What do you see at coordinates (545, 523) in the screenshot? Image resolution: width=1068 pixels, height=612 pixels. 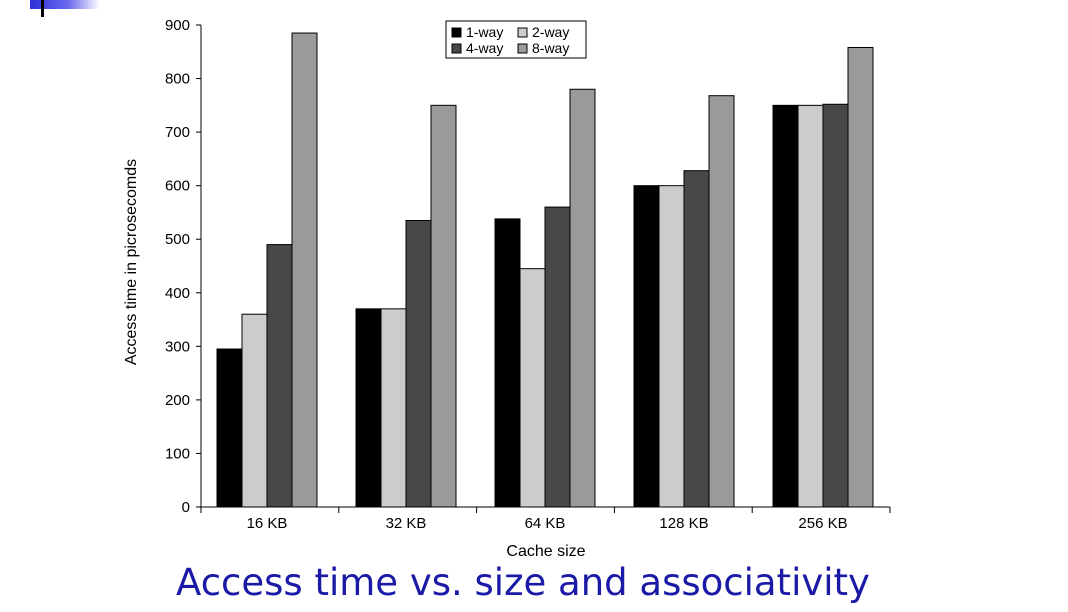 I see `x-tick-label: 64 KB` at bounding box center [545, 523].